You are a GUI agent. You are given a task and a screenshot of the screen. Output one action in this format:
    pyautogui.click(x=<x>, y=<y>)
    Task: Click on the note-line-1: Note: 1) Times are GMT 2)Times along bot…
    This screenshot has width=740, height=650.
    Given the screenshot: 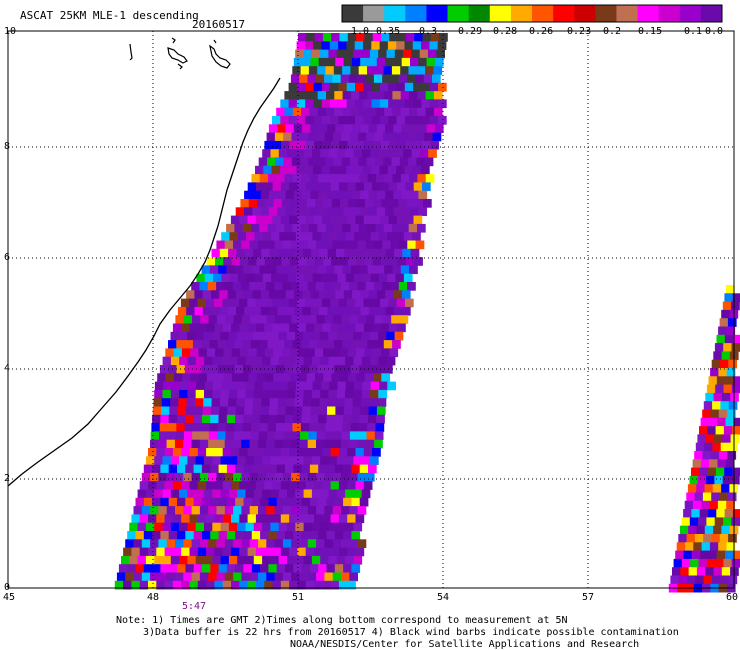 What is the action you would take?
    pyautogui.click(x=342, y=620)
    